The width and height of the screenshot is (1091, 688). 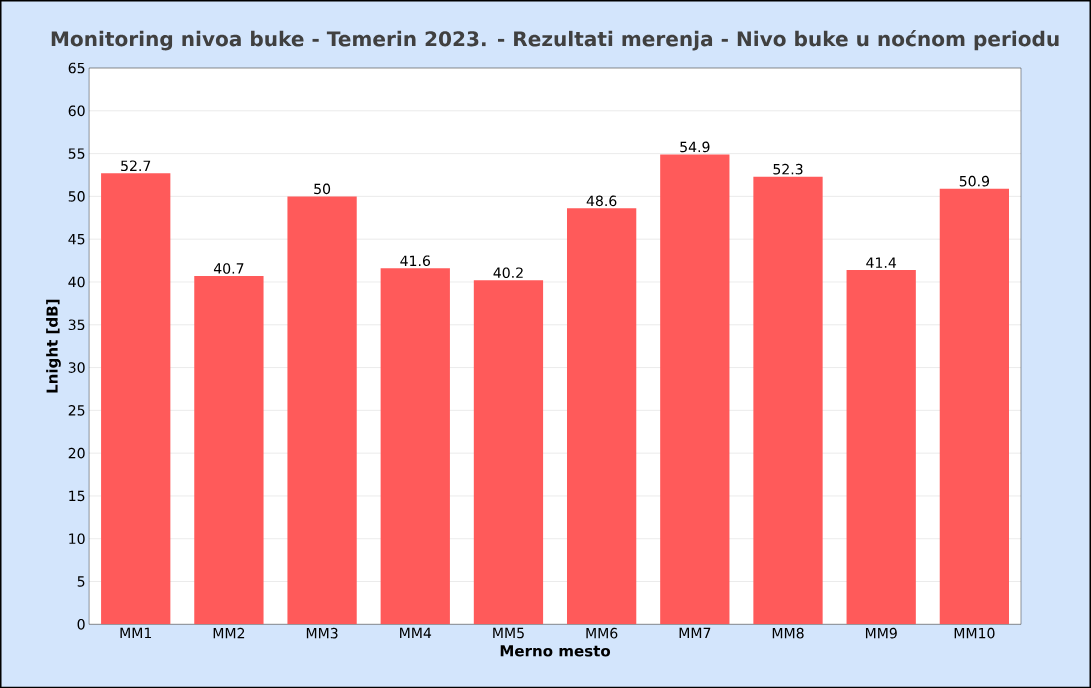 What do you see at coordinates (76, 453) in the screenshot?
I see `y-tick-label: 20` at bounding box center [76, 453].